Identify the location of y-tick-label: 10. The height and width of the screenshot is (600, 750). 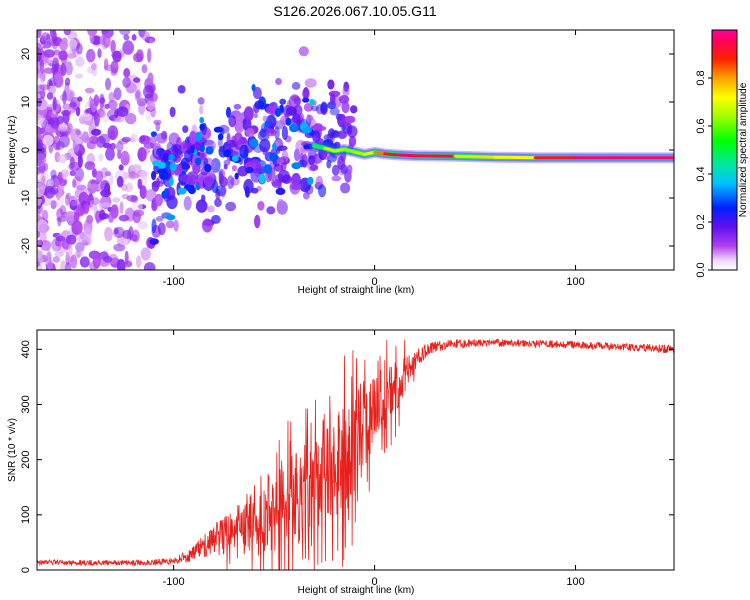
(26, 102).